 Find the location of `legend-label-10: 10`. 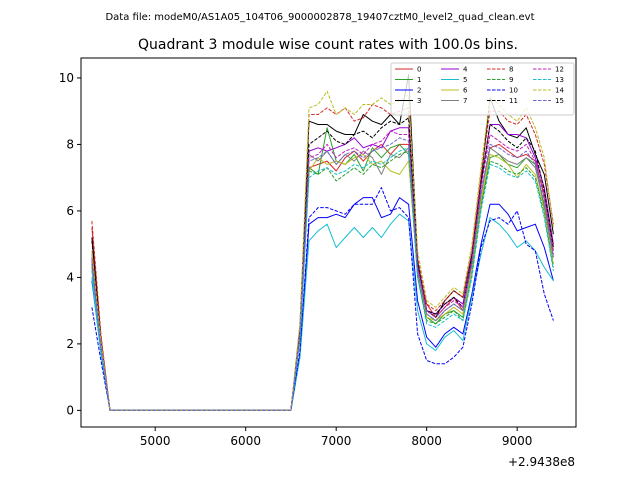

legend-label-10: 10 is located at coordinates (513, 91).